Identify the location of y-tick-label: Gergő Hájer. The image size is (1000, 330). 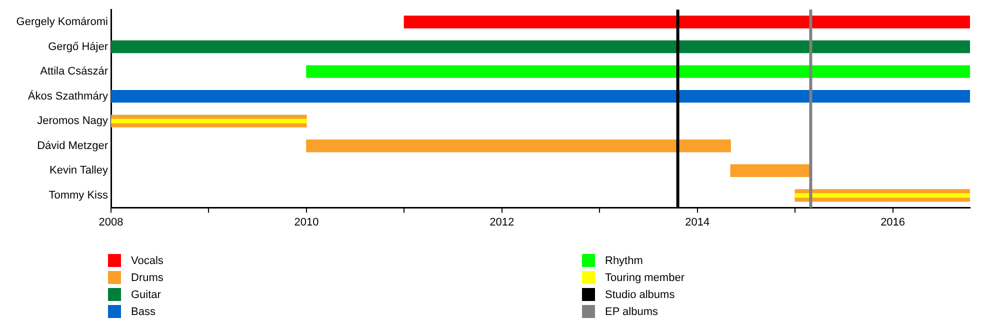
(78, 46).